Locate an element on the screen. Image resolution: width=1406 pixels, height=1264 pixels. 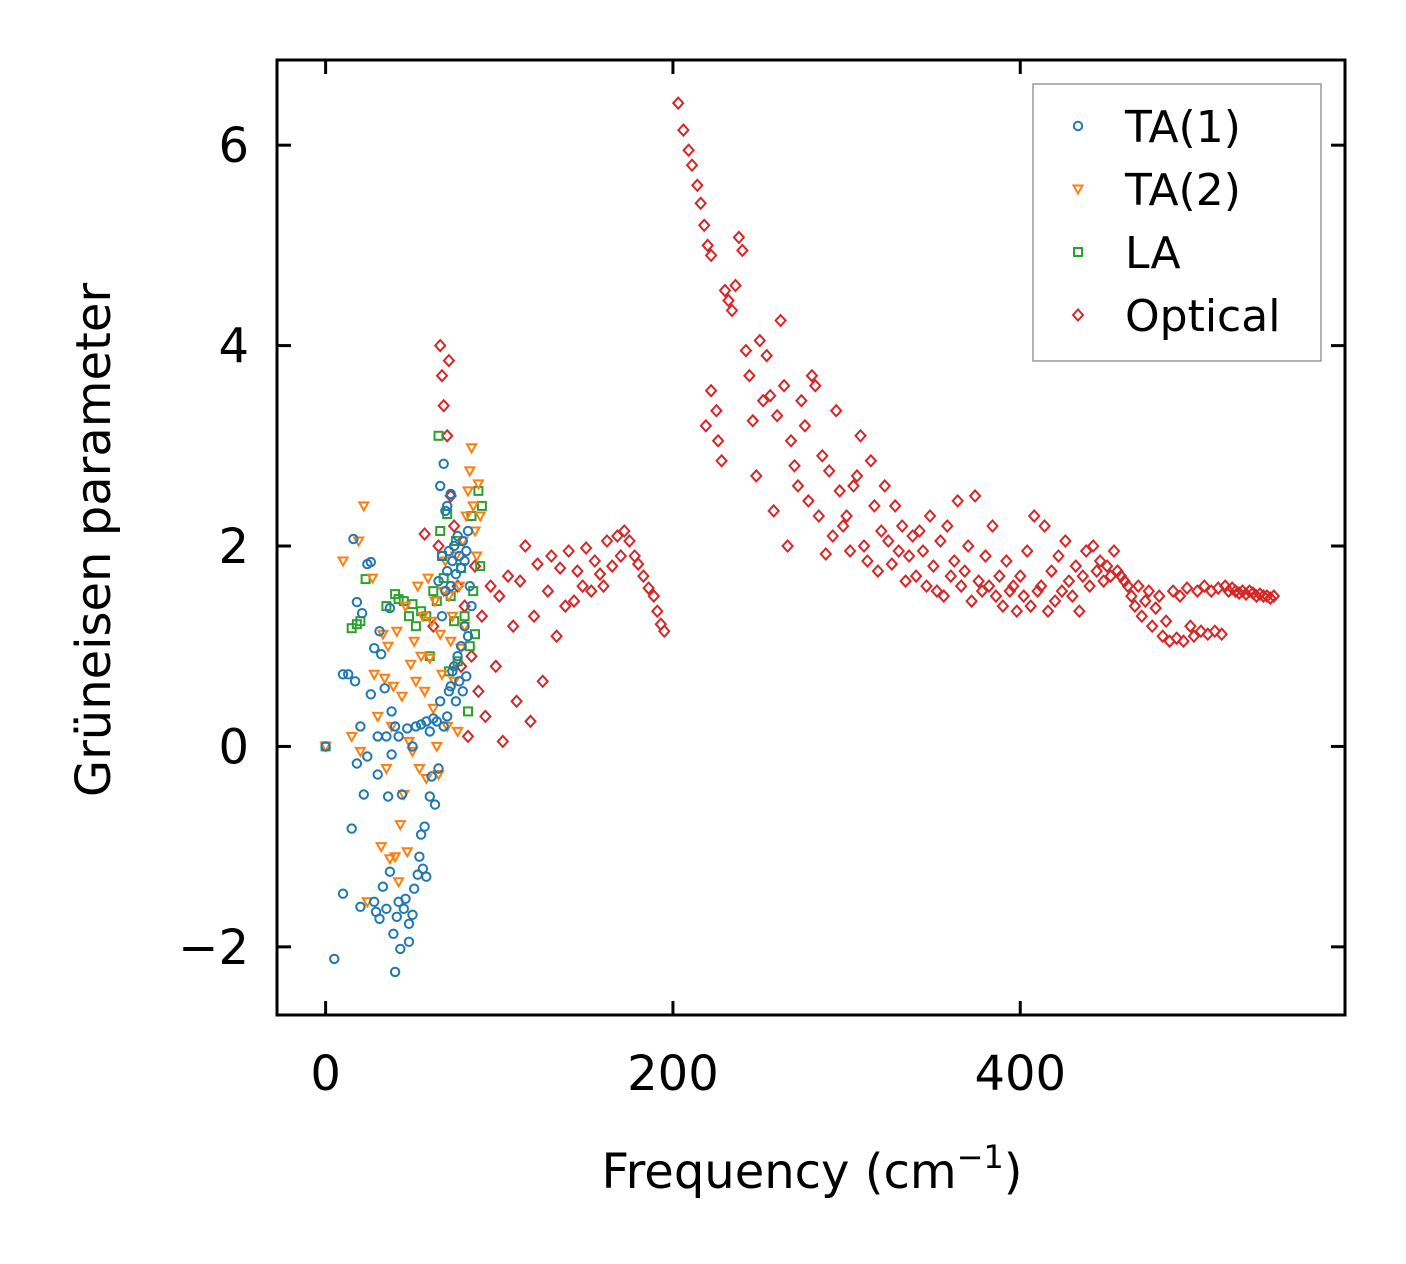
legend-label: TA(2) is located at coordinates (1182, 190).